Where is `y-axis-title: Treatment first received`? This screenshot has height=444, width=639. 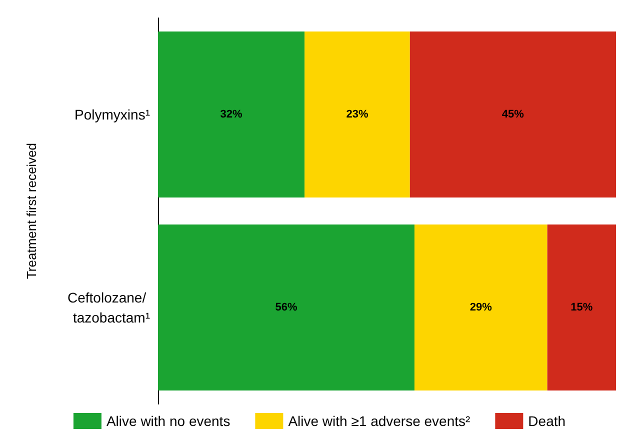
y-axis-title: Treatment first received is located at coordinates (31, 211).